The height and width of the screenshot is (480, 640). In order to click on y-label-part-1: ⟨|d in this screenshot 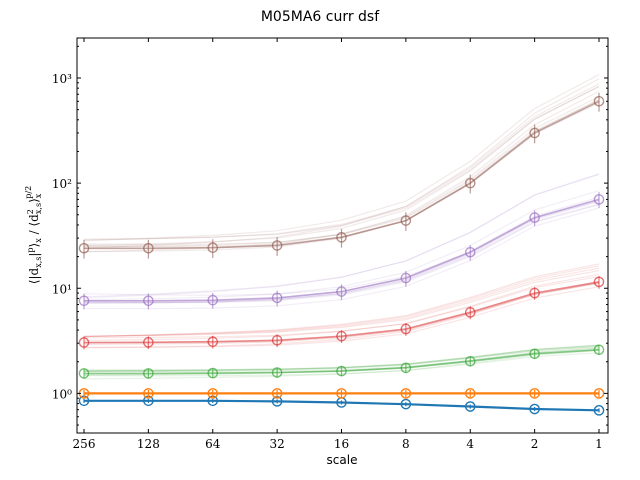, I will do `click(34, 275)`.